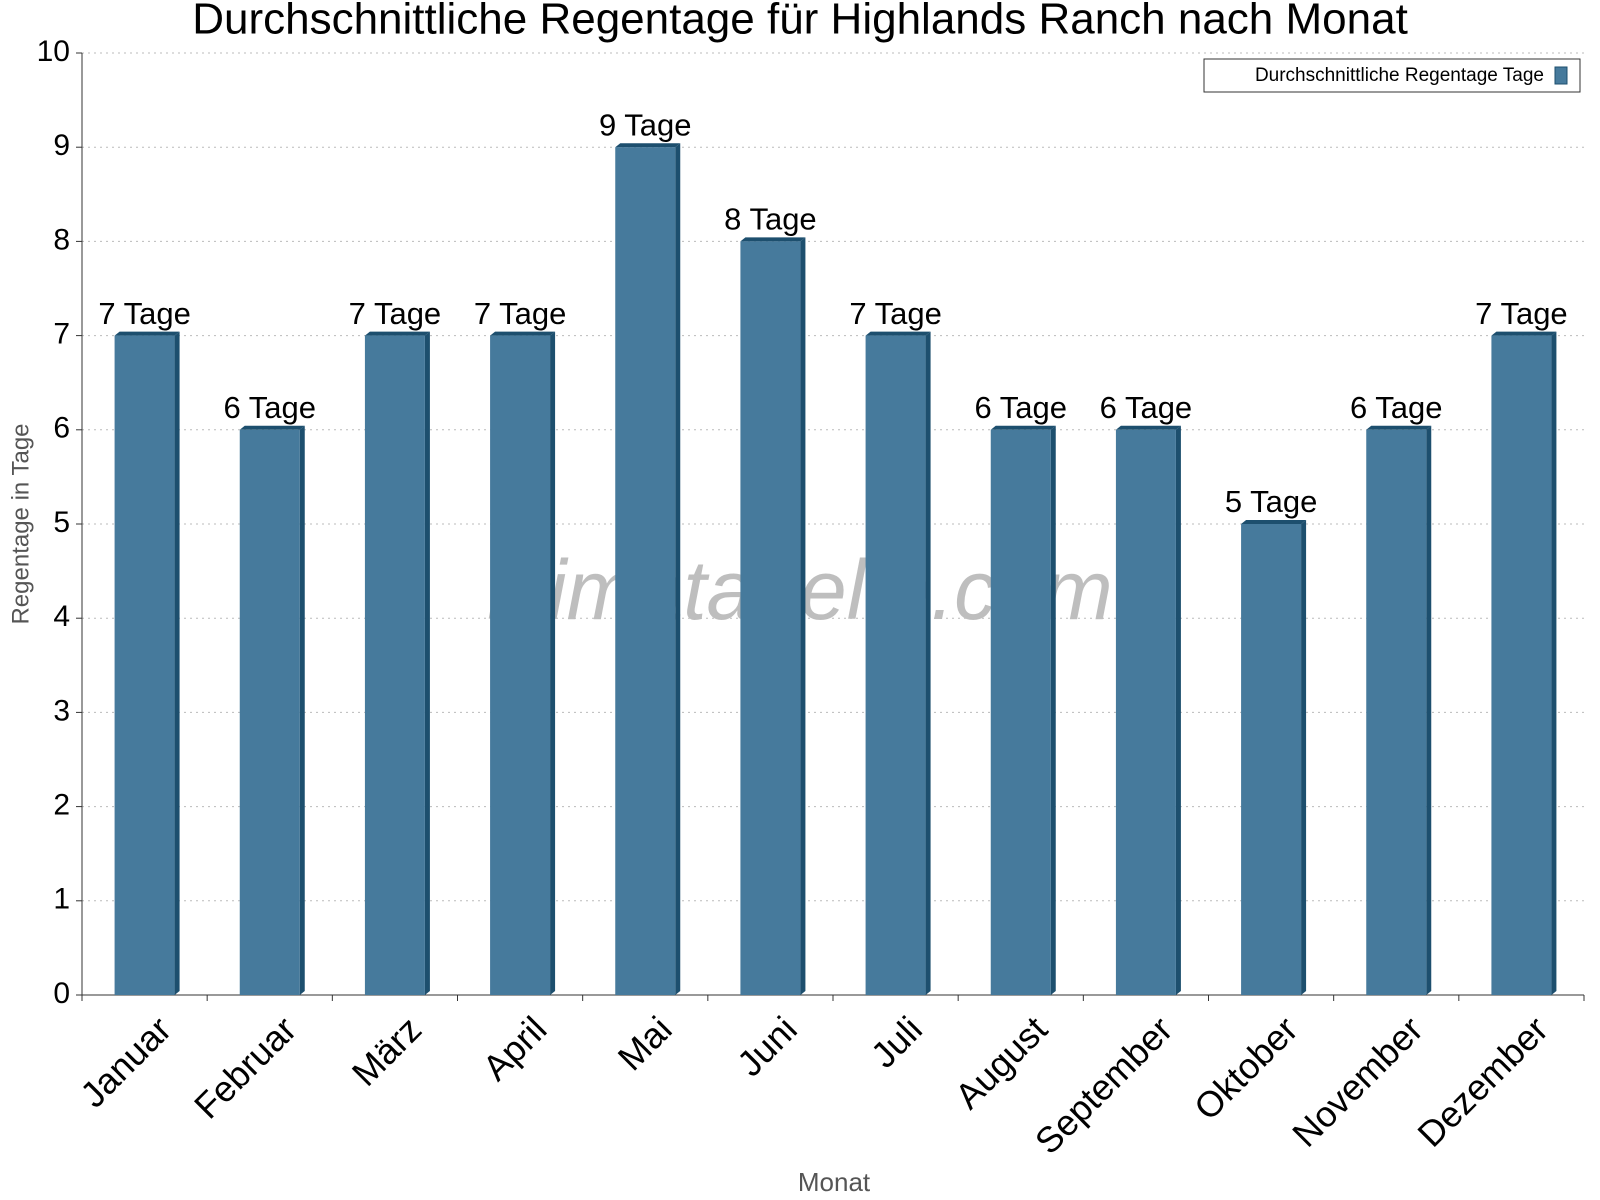  What do you see at coordinates (61, 899) in the screenshot?
I see `y-tick-label: 1` at bounding box center [61, 899].